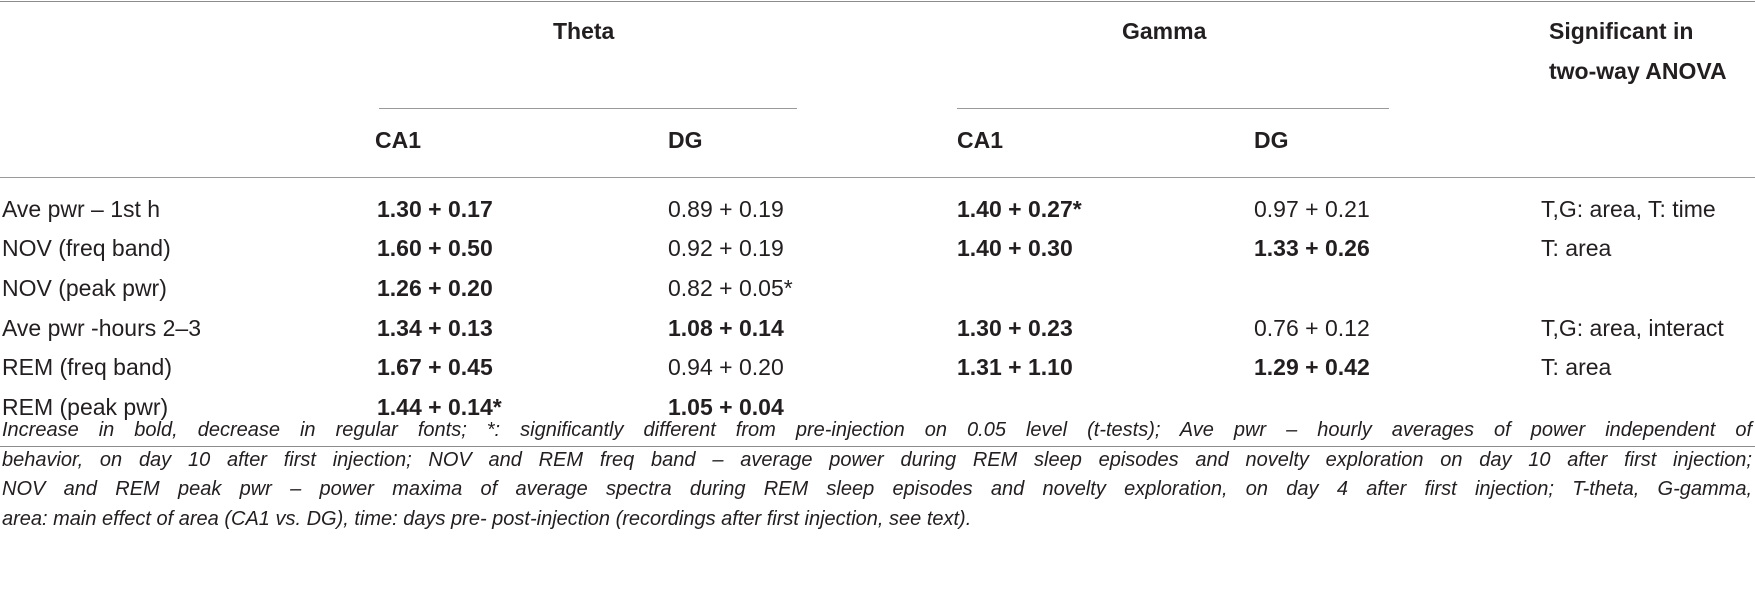 The height and width of the screenshot is (589, 1755). What do you see at coordinates (435, 209) in the screenshot?
I see `cell-theta-ca1: 1.30 + 0.17` at bounding box center [435, 209].